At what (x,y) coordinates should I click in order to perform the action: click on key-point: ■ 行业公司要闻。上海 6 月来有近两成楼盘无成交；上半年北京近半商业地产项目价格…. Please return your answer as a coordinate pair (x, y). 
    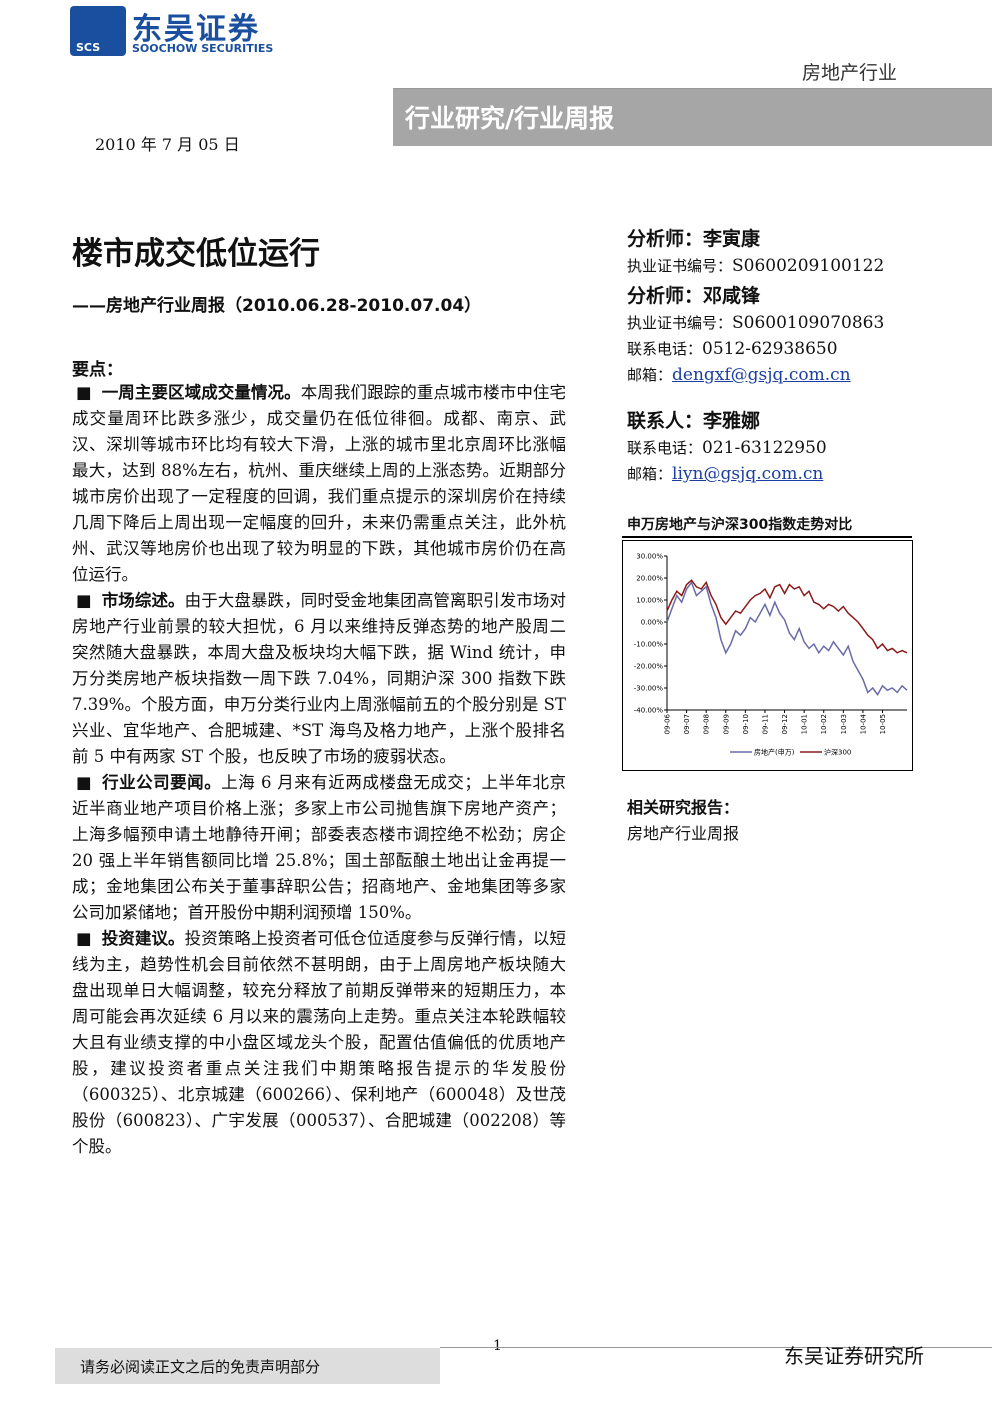
    Looking at the image, I should click on (319, 848).